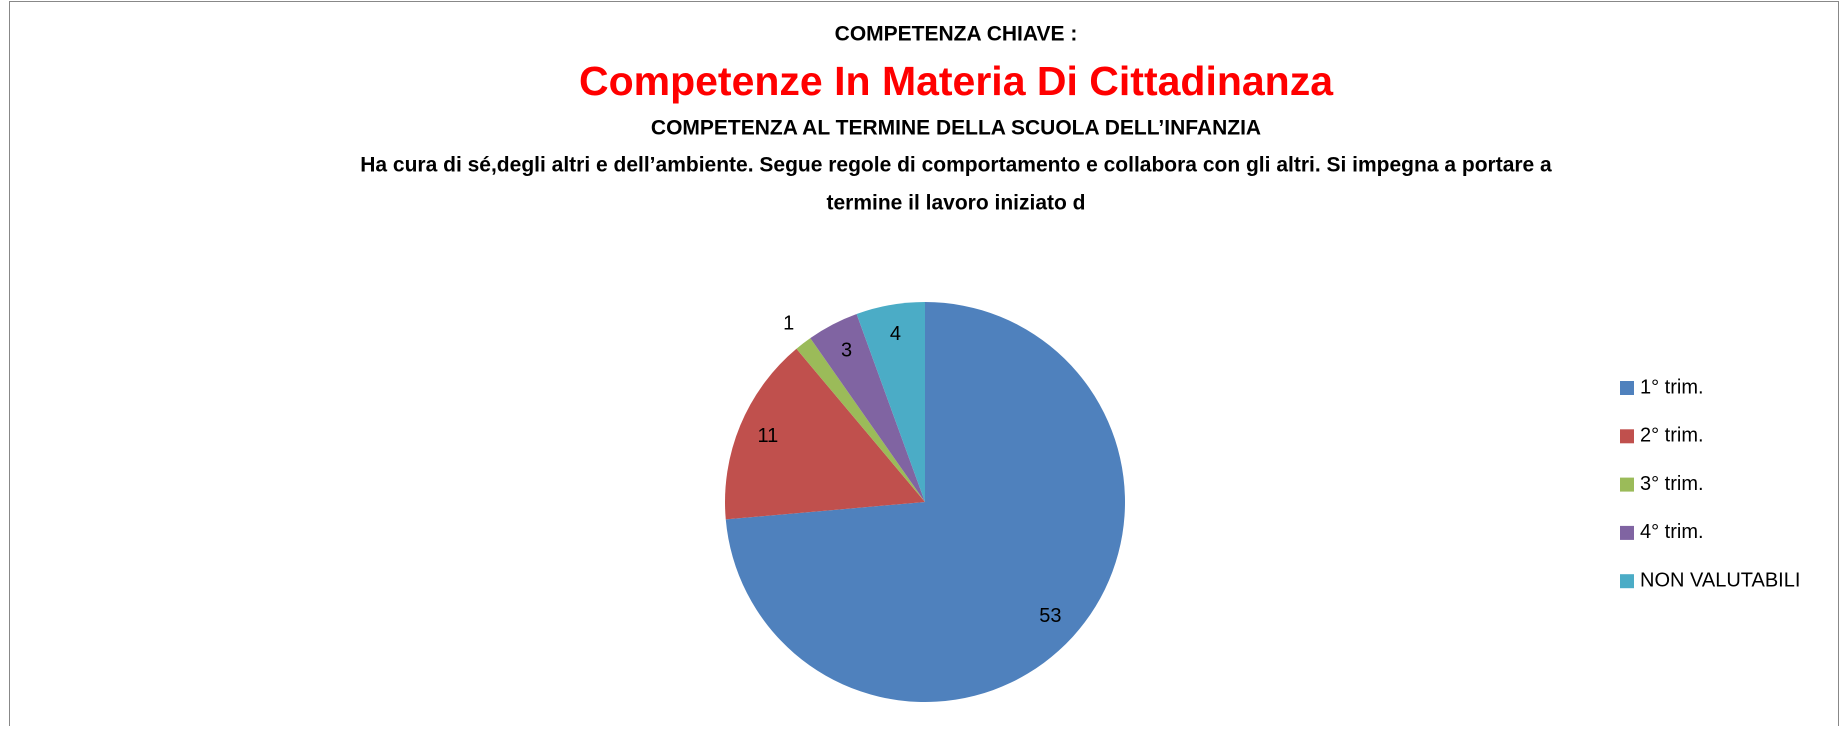  Describe the element at coordinates (1672, 532) in the screenshot. I see `legend-label: 4° trim.` at that location.